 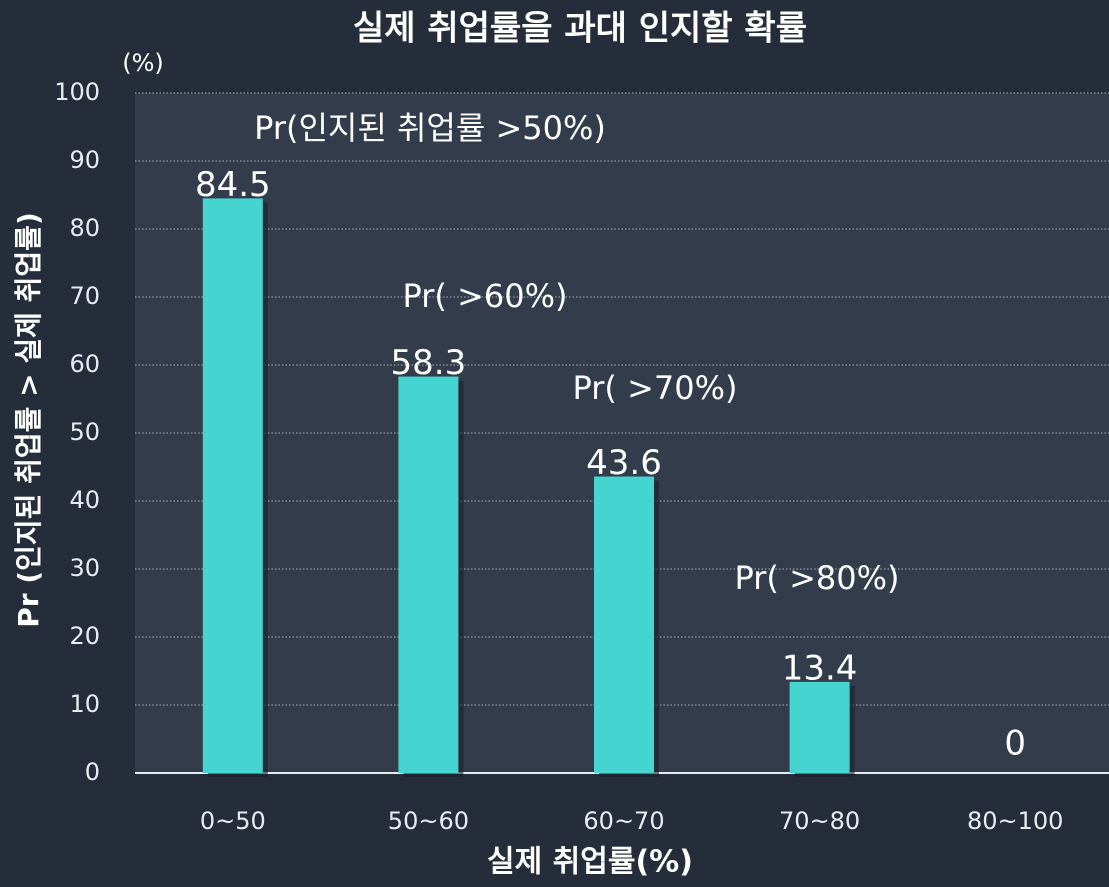 What do you see at coordinates (233, 185) in the screenshot?
I see `data-label: 84.5` at bounding box center [233, 185].